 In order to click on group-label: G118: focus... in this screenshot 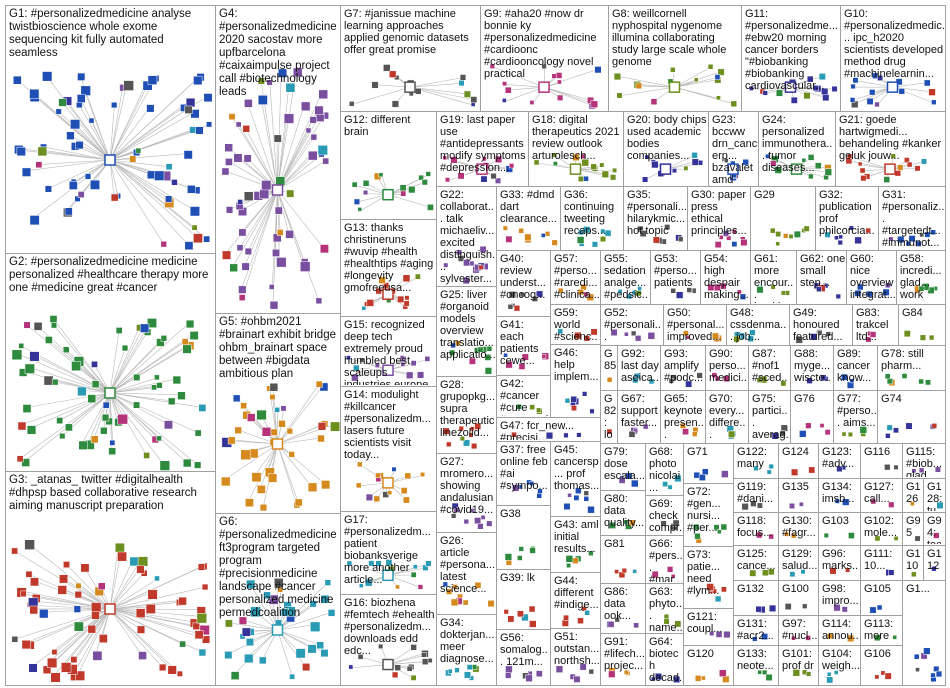, I will do `click(755, 527)`.